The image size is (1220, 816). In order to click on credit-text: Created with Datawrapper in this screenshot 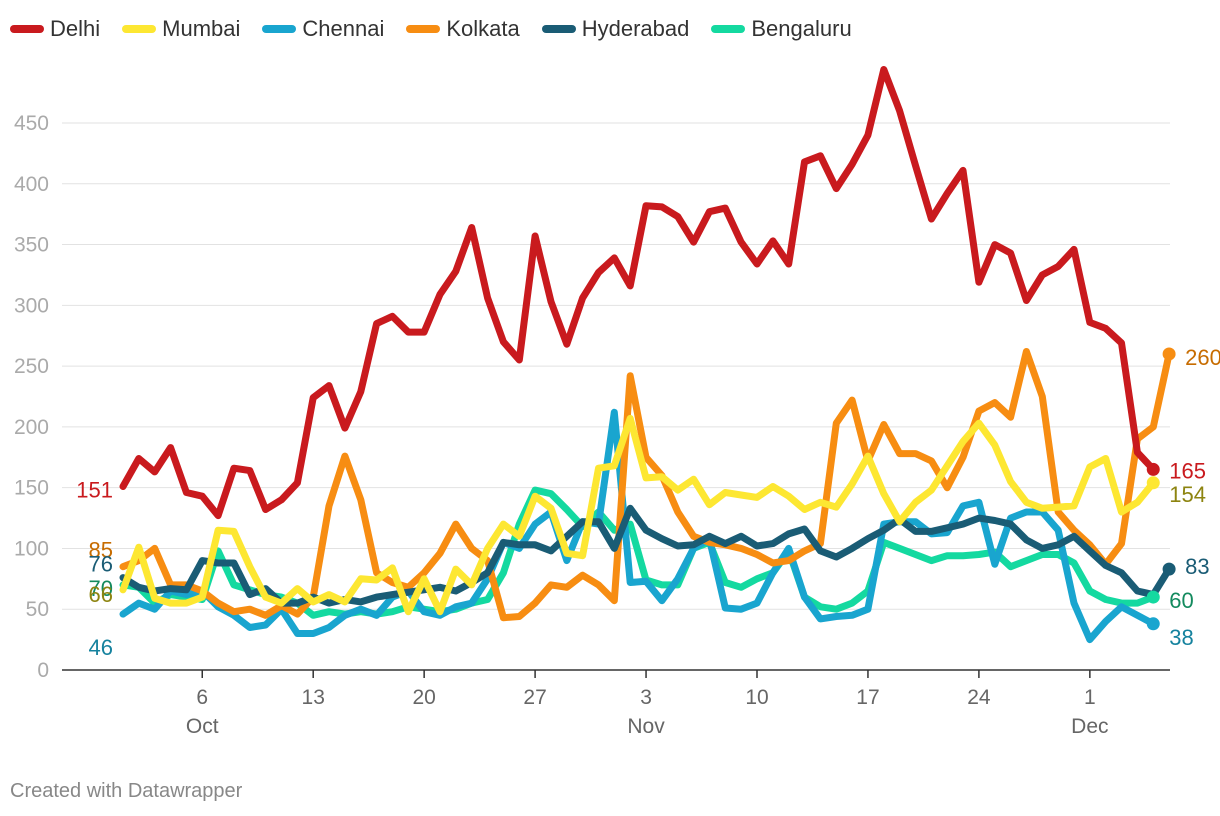, I will do `click(126, 791)`.